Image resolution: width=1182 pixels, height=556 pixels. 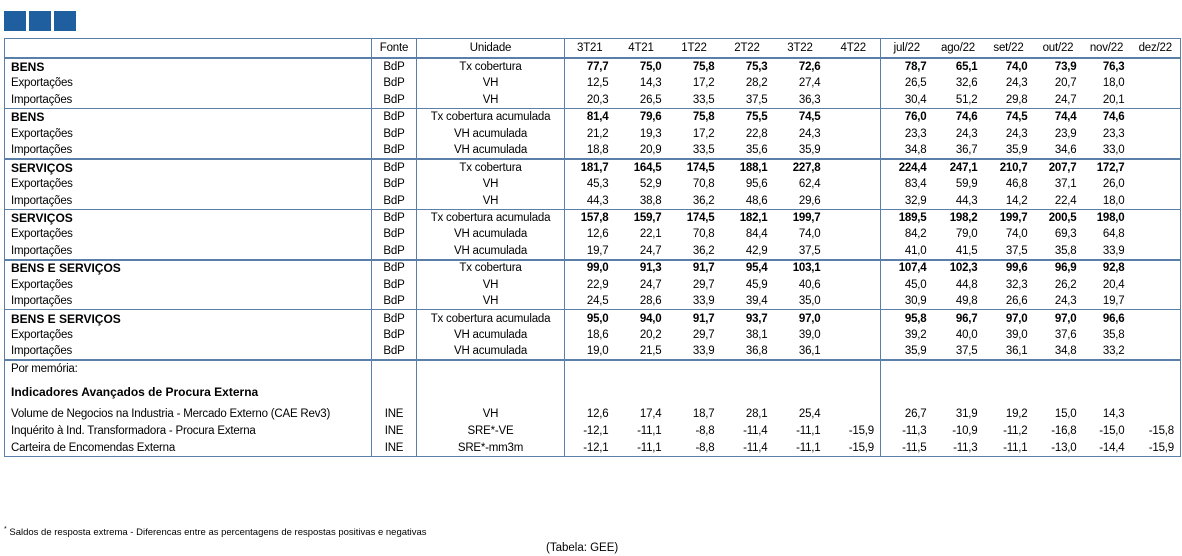 What do you see at coordinates (589, 116) in the screenshot?
I see `value-cell: 81,4` at bounding box center [589, 116].